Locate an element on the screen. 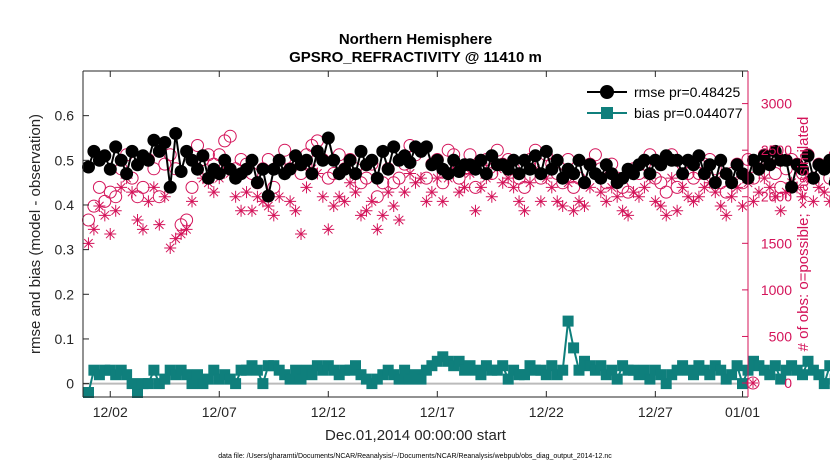 The width and height of the screenshot is (830, 475). y-right-tick-label: 2500 is located at coordinates (776, 150).